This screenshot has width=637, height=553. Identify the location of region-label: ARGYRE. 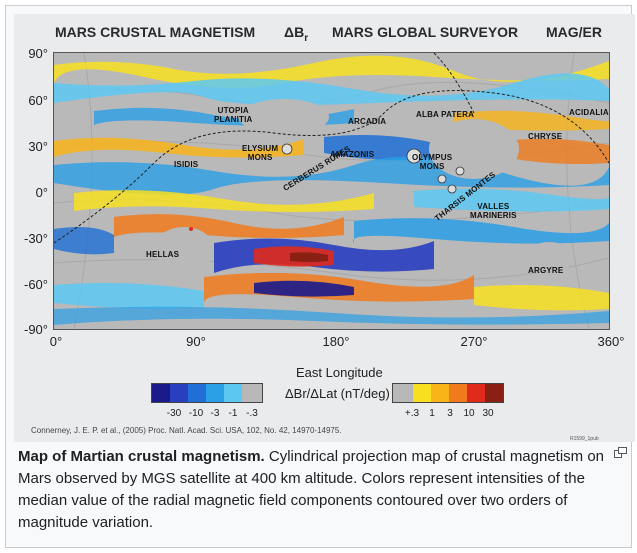
(546, 270).